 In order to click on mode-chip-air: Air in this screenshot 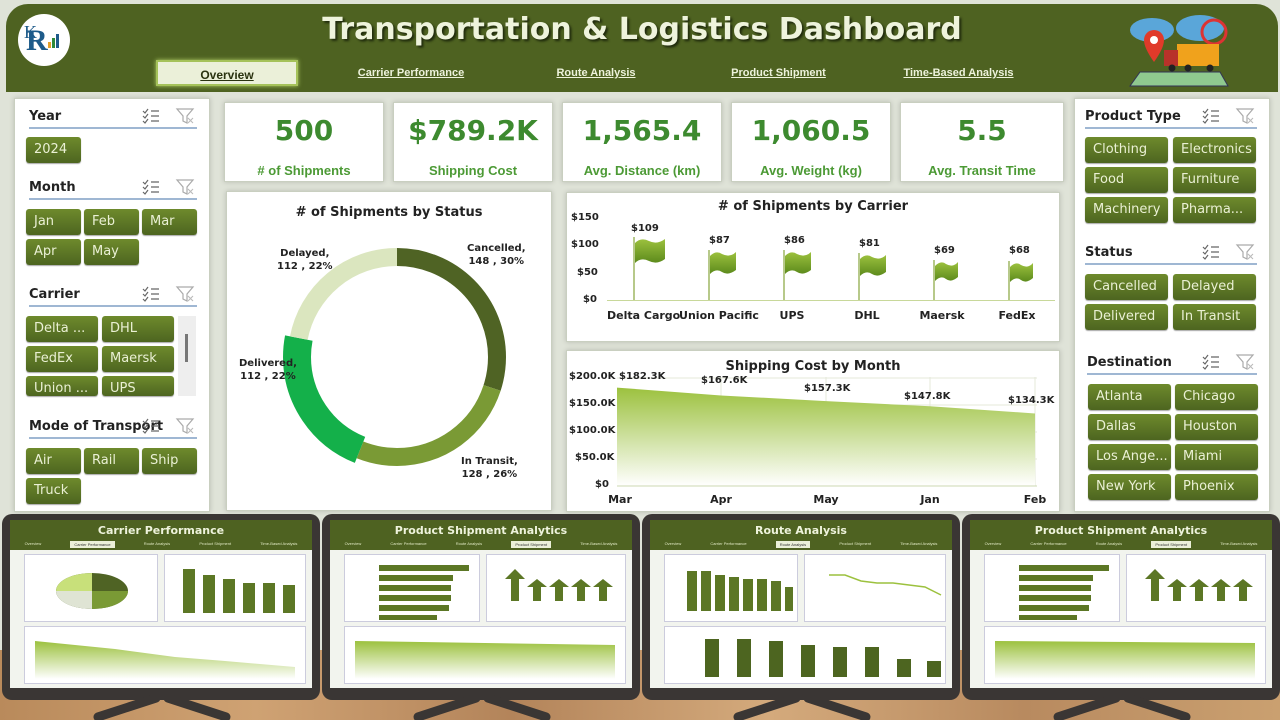, I will do `click(53, 461)`.